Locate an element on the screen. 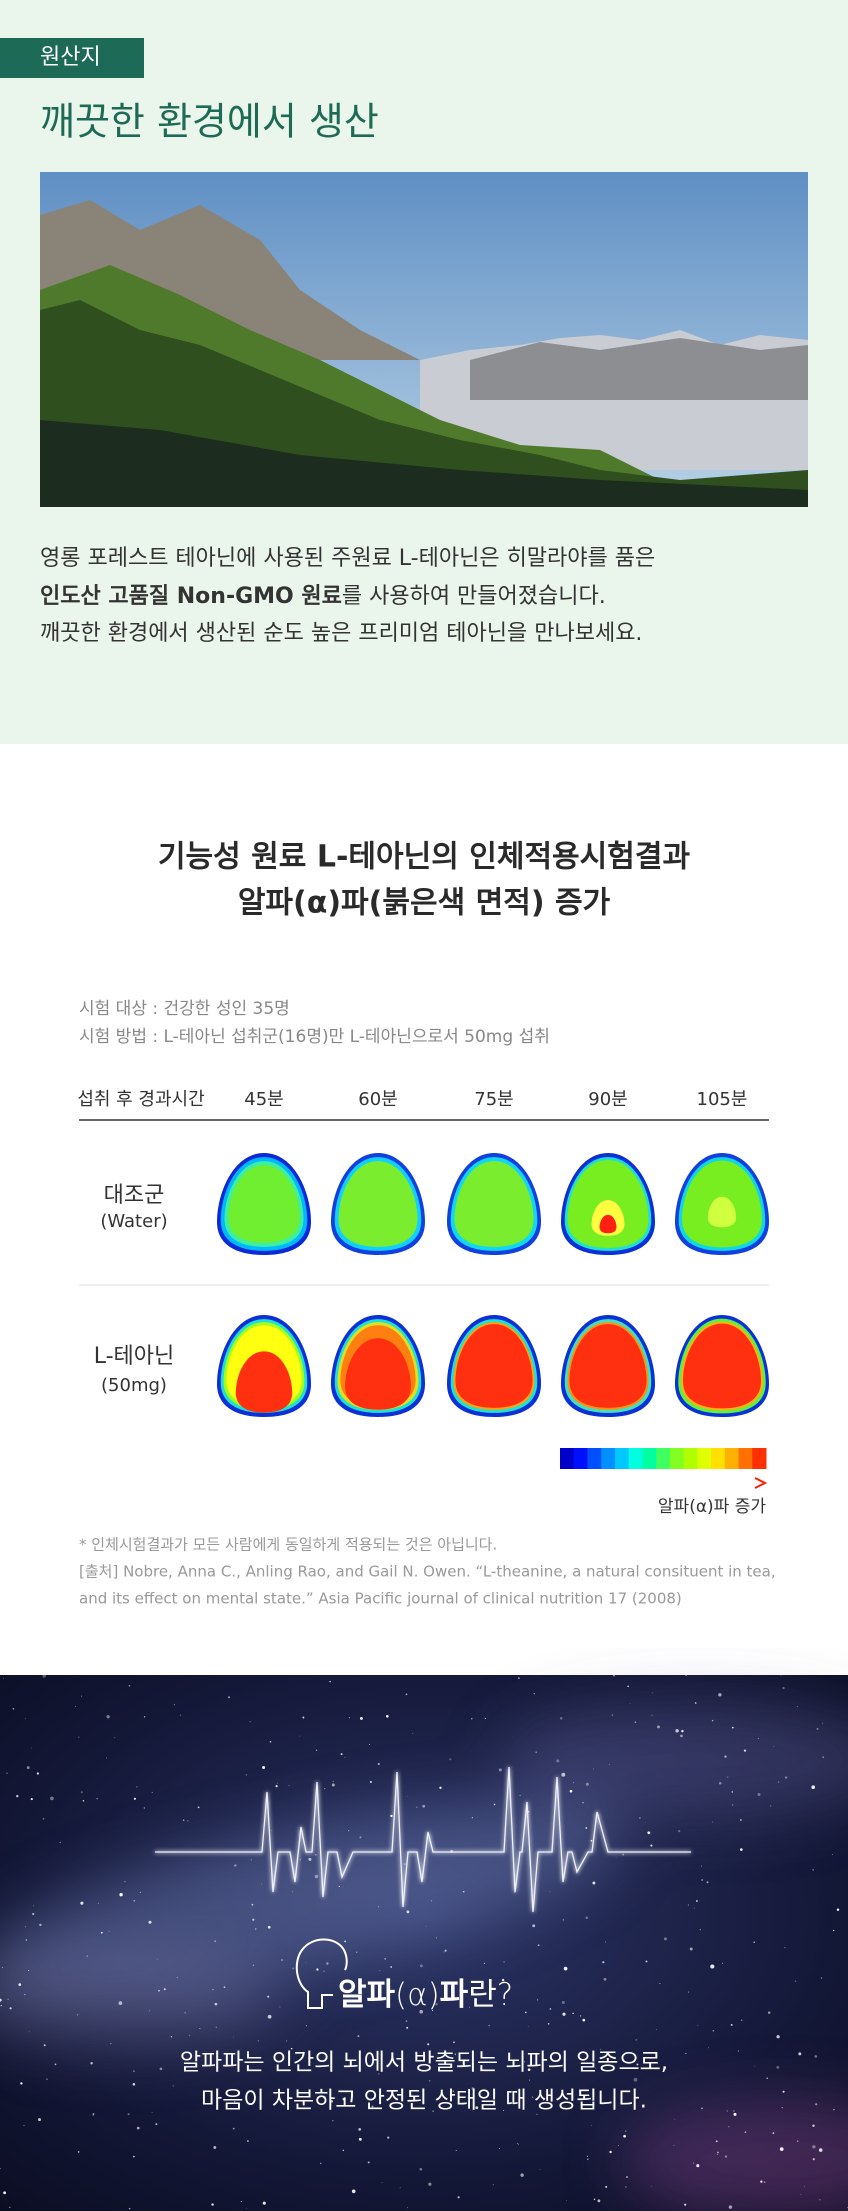 The height and width of the screenshot is (2211, 848). brain-layer is located at coordinates (608, 1224).